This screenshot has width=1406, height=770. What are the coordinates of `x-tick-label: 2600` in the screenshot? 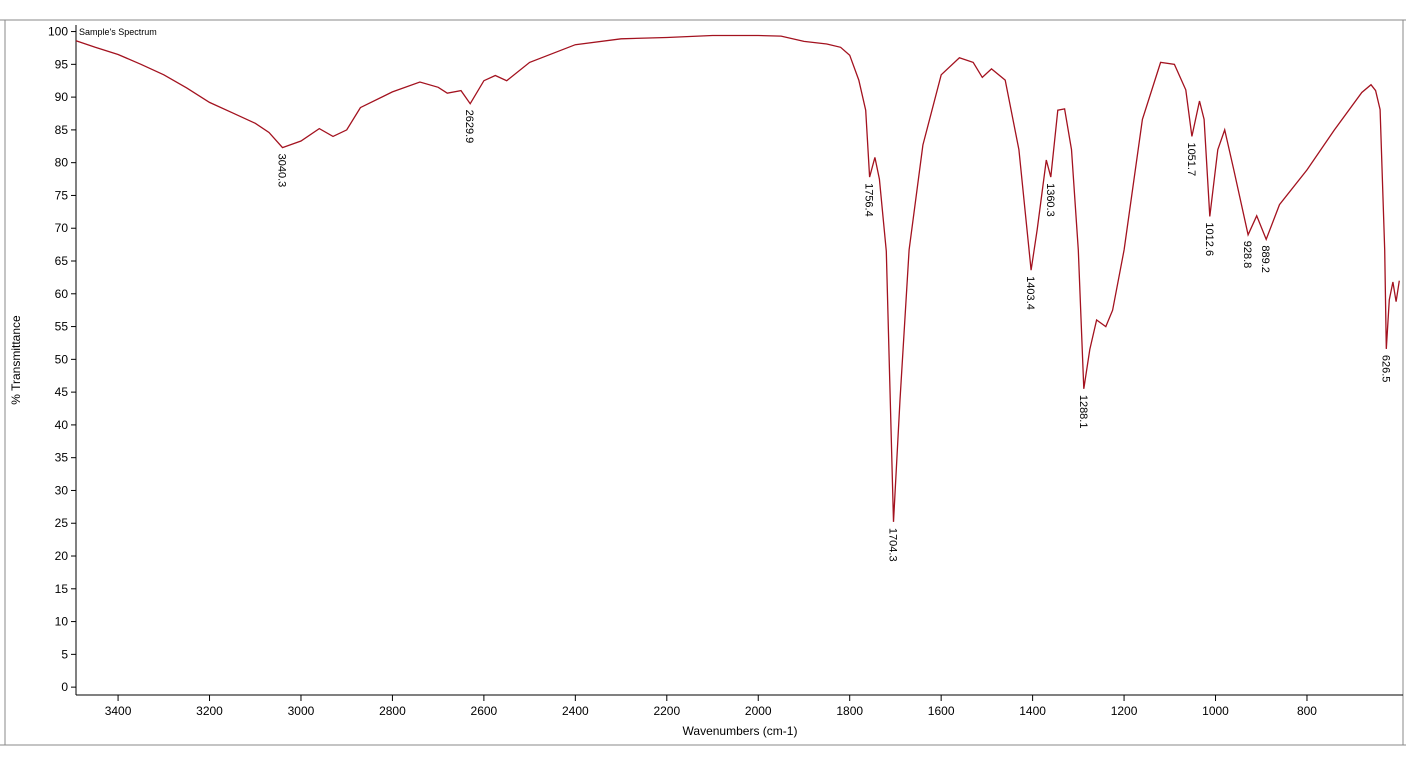 It's located at (484, 711).